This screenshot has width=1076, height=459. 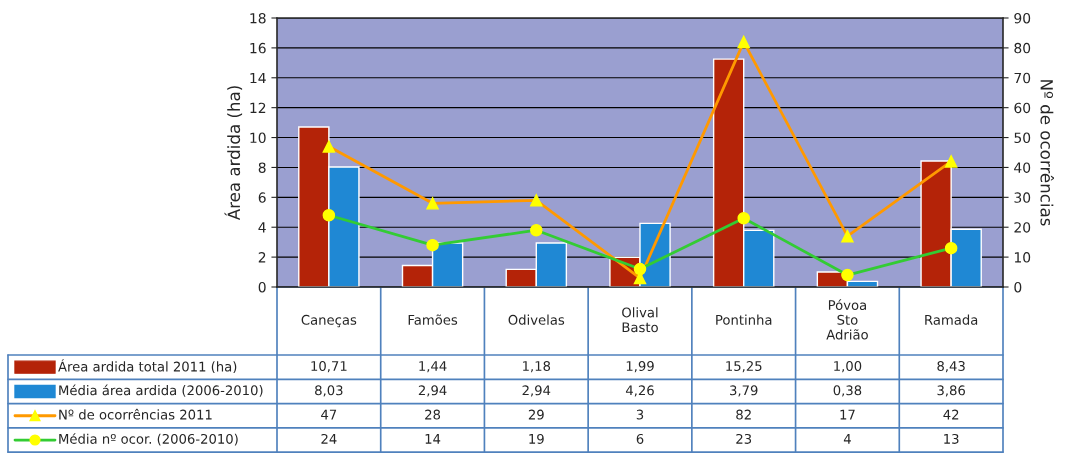 What do you see at coordinates (847, 391) in the screenshot?
I see `data-label: 0,38` at bounding box center [847, 391].